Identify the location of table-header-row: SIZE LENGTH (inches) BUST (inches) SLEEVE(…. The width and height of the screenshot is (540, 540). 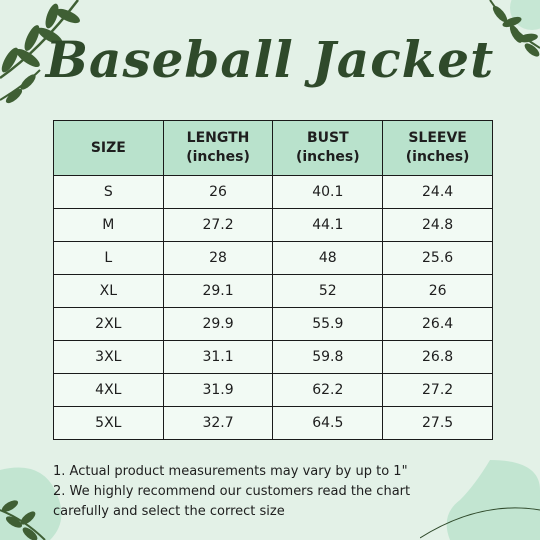
(273, 148).